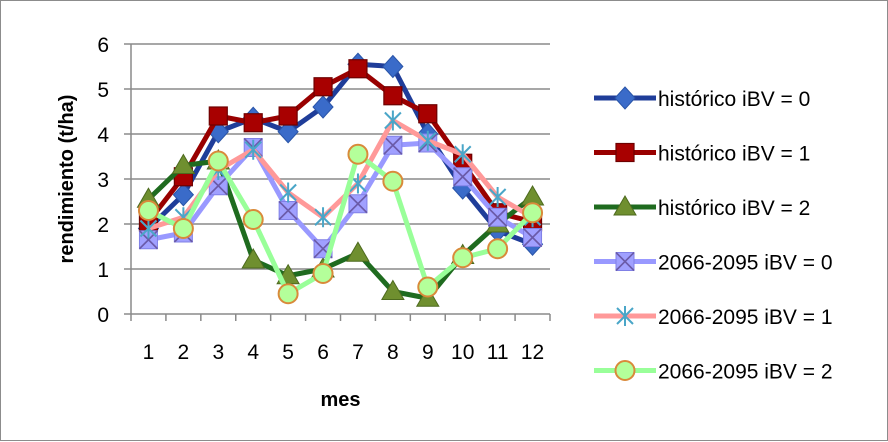 This screenshot has height=442, width=888. I want to click on x-tick-label: 5, so click(288, 352).